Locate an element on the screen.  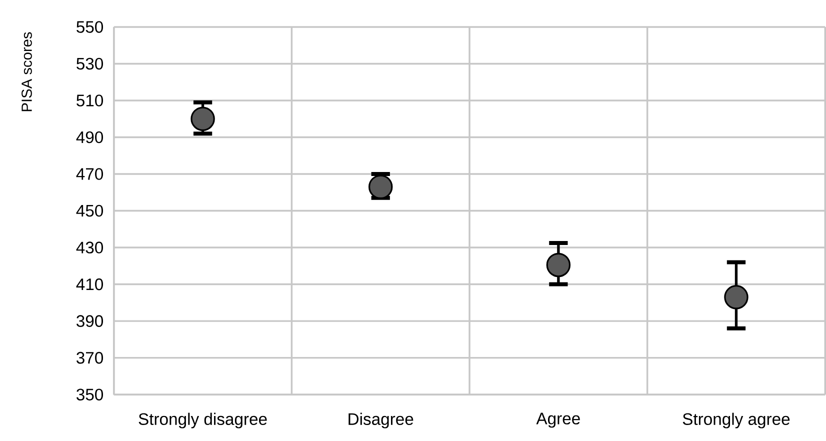
y-tick-label: 510 is located at coordinates (90, 100).